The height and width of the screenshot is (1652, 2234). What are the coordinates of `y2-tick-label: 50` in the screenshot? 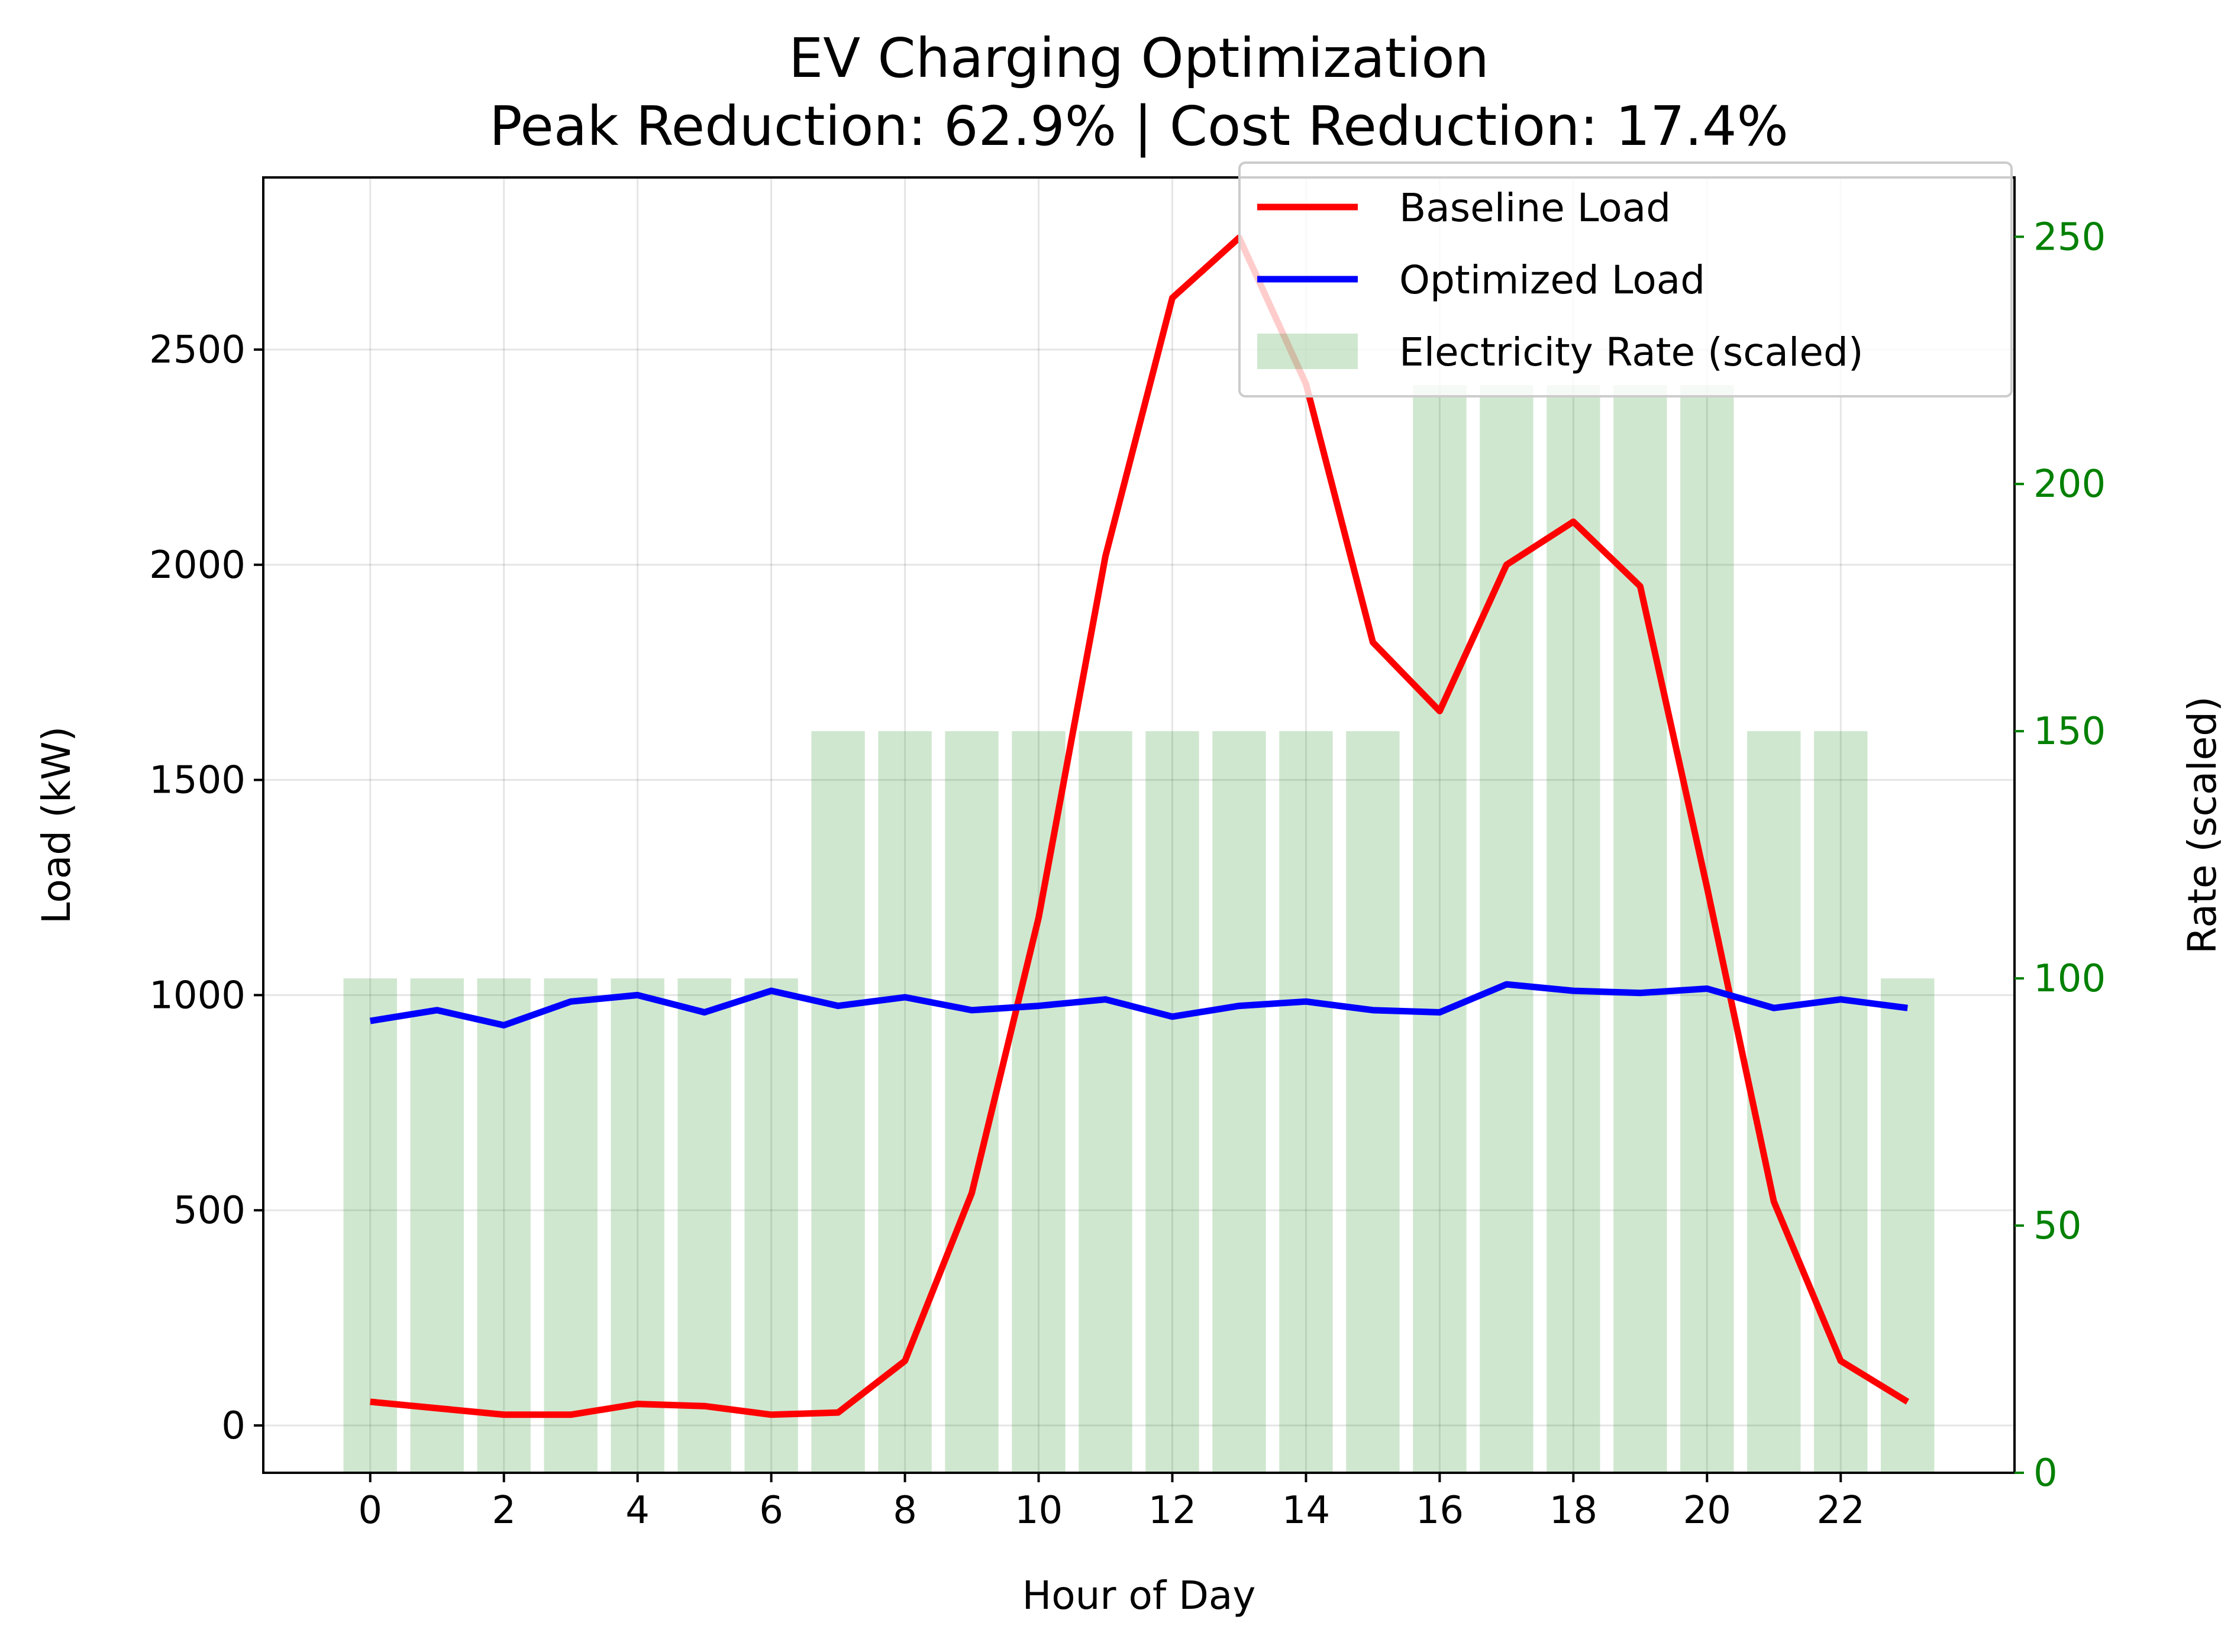 It's located at (2057, 1226).